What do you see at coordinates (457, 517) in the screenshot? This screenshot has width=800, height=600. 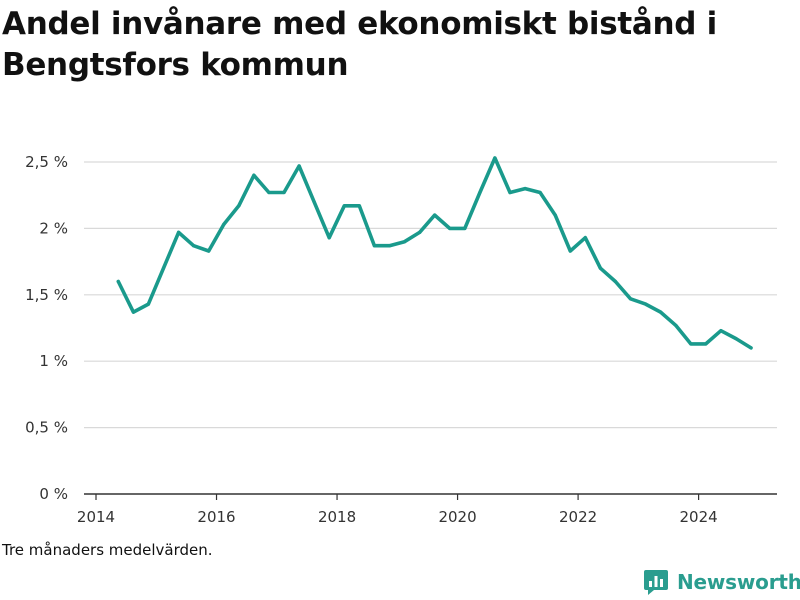 I see `x-tick-label: 2020` at bounding box center [457, 517].